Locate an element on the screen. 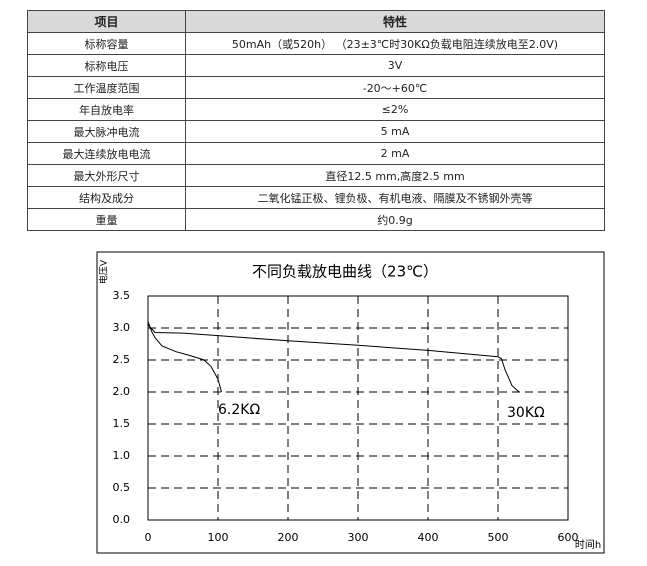  table-row: 年自放电率 ≤2% is located at coordinates (316, 109).